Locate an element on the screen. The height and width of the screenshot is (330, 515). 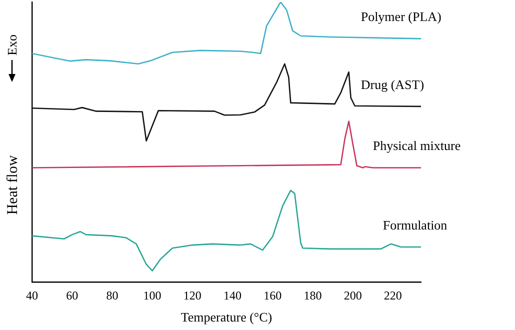
x-tick-label: 220 is located at coordinates (393, 295).